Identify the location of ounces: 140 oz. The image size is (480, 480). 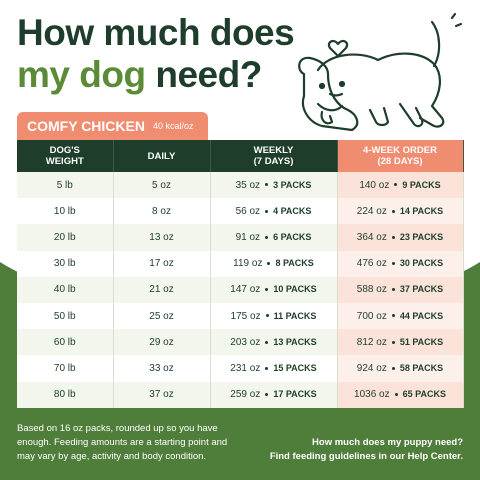
(374, 185).